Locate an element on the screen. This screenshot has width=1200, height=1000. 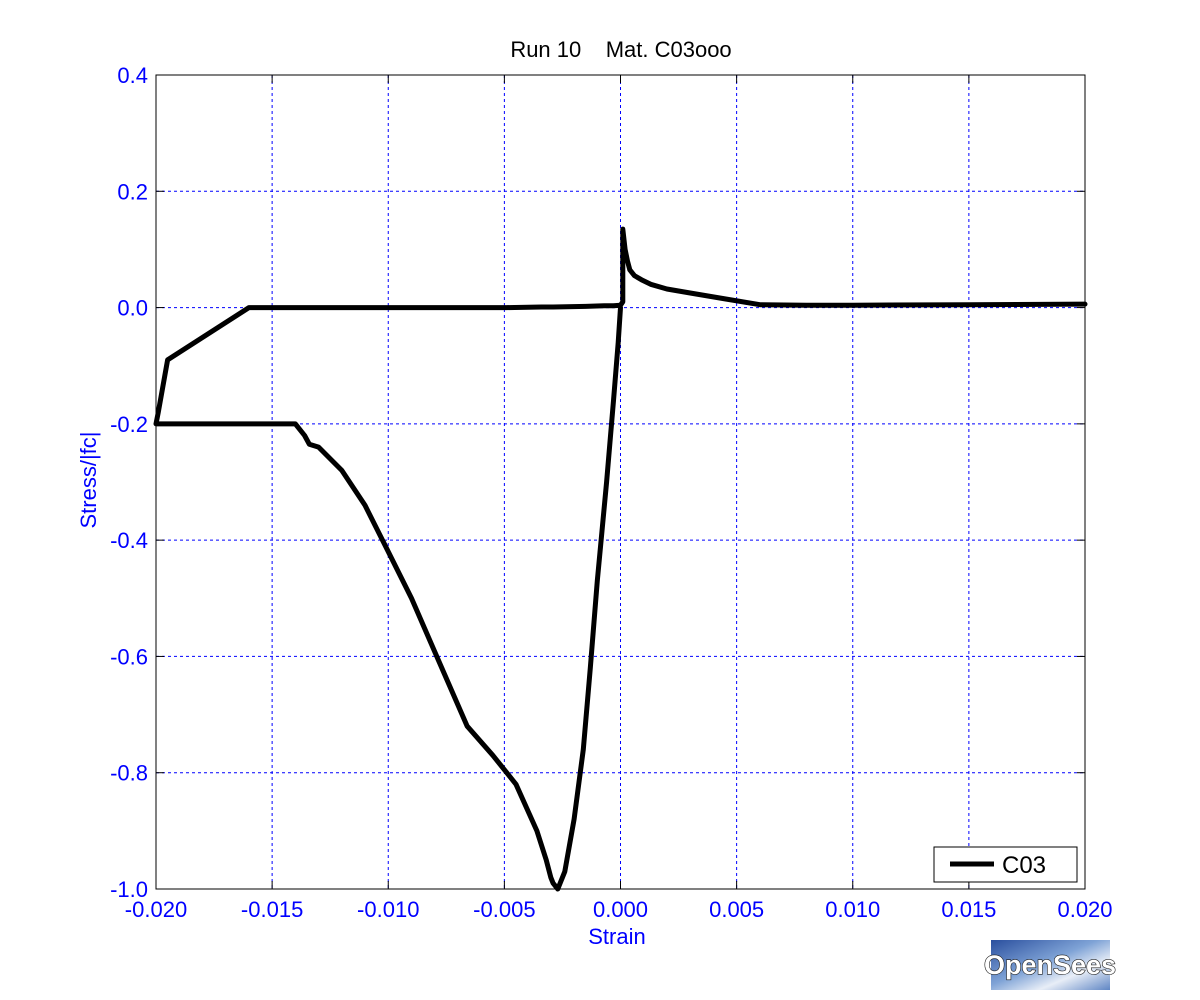
logo-background is located at coordinates (1050, 965).